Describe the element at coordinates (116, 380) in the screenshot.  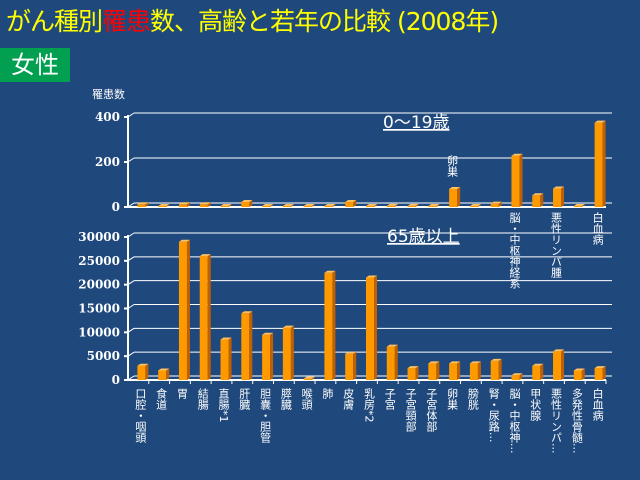
I see `y-tick-label: 0` at that location.